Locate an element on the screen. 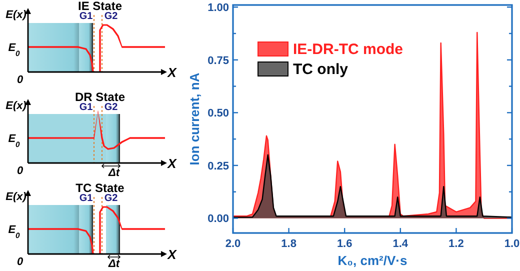  y-tick-label: 0.00 is located at coordinates (218, 219).